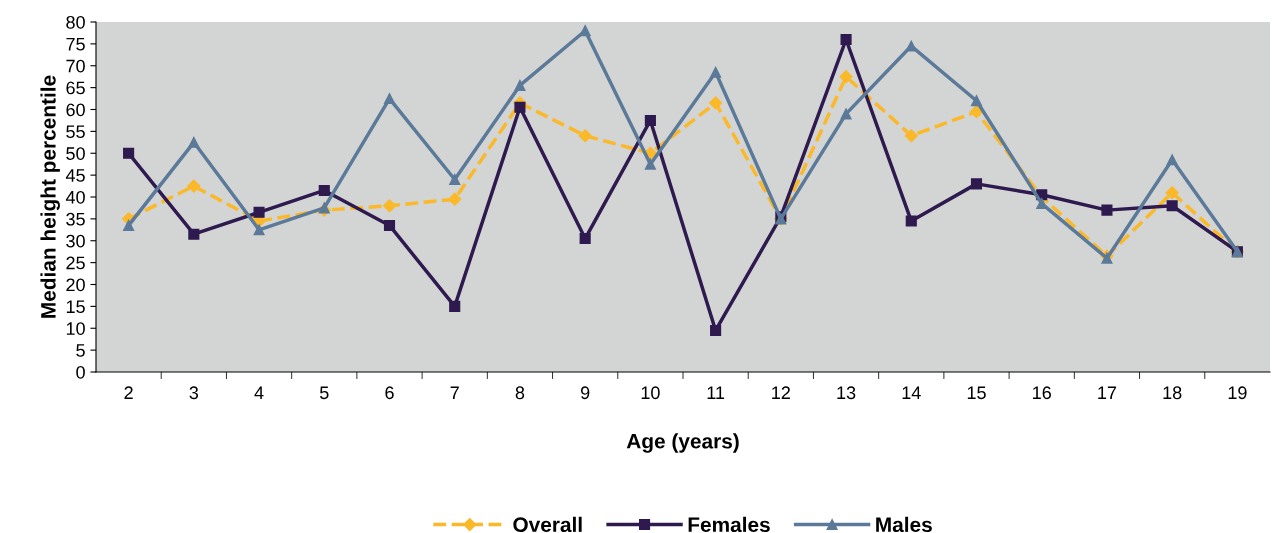 This screenshot has width=1272, height=533. Describe the element at coordinates (75, 66) in the screenshot. I see `y-tick-label: 70` at that location.